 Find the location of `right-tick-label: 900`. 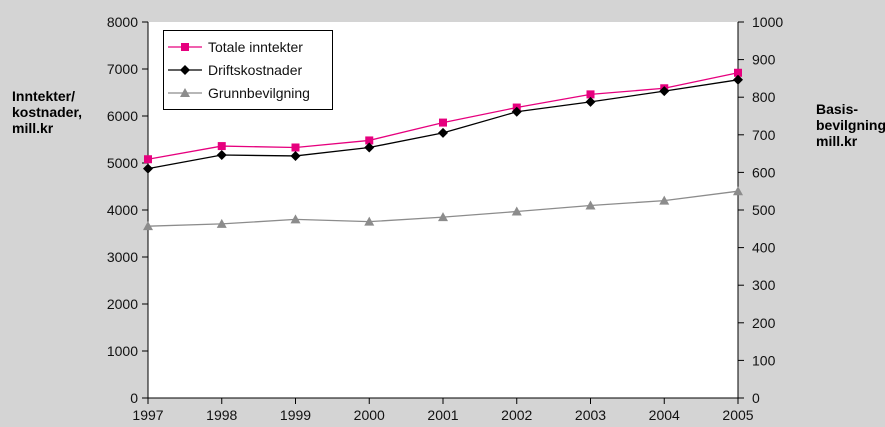

right-tick-label: 900 is located at coordinates (764, 60).